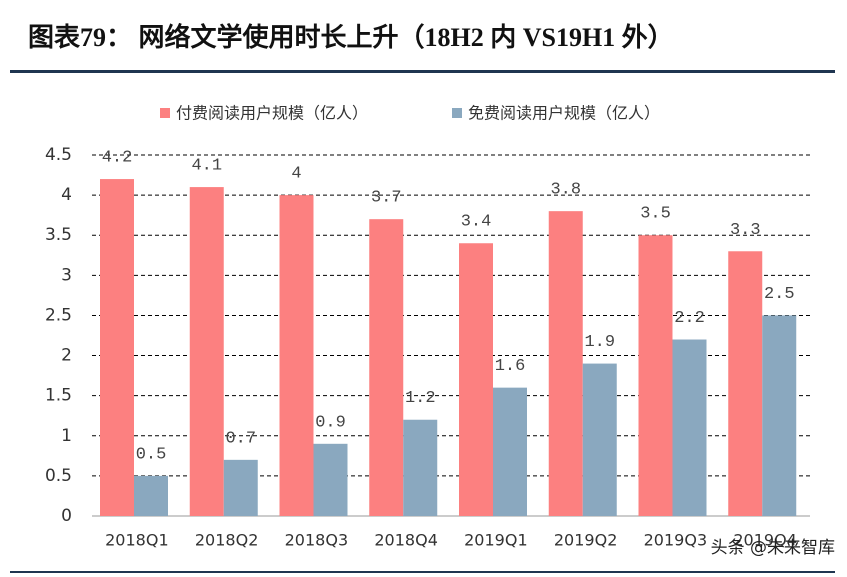 The image size is (847, 577). I want to click on y-tick-label: 0.5, so click(58, 476).